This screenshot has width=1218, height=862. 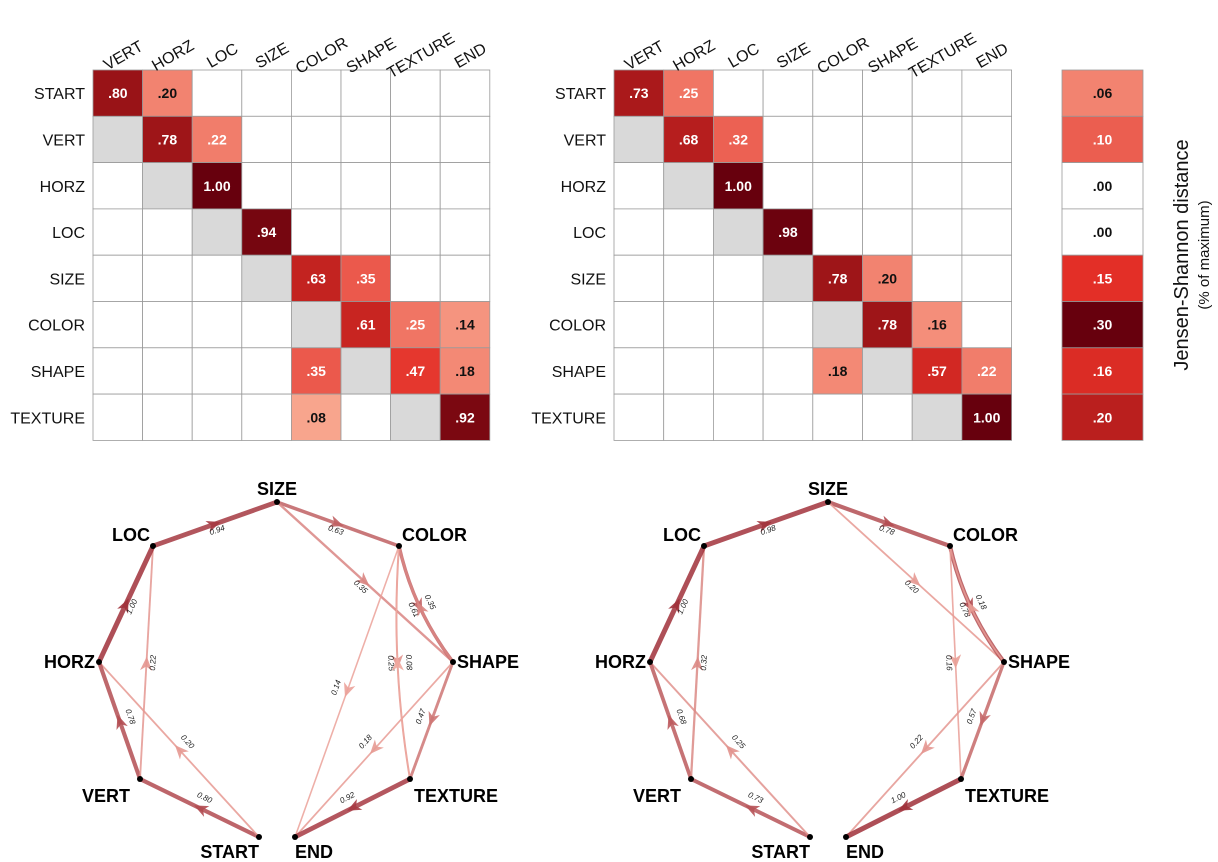 I want to click on row-label: HORZ, so click(x=584, y=187).